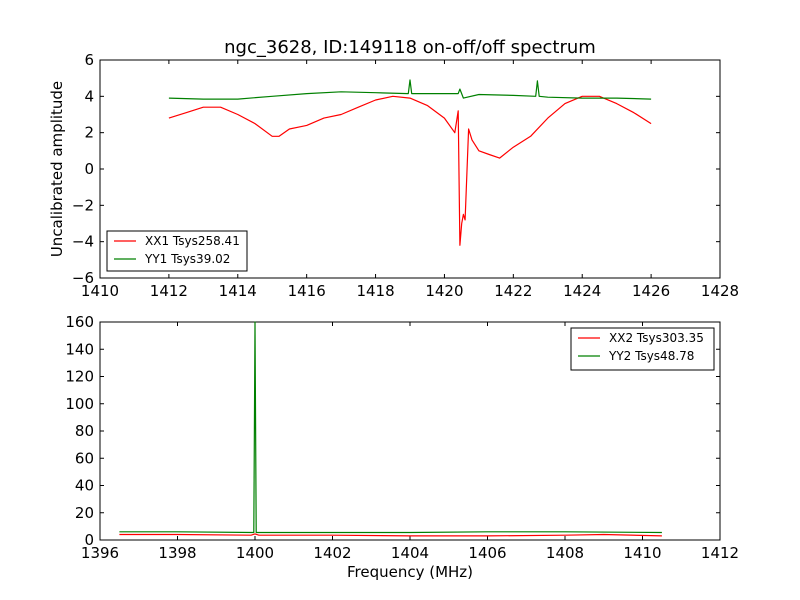 This screenshot has height=600, width=800. I want to click on x-tick-label: 1418, so click(375, 291).